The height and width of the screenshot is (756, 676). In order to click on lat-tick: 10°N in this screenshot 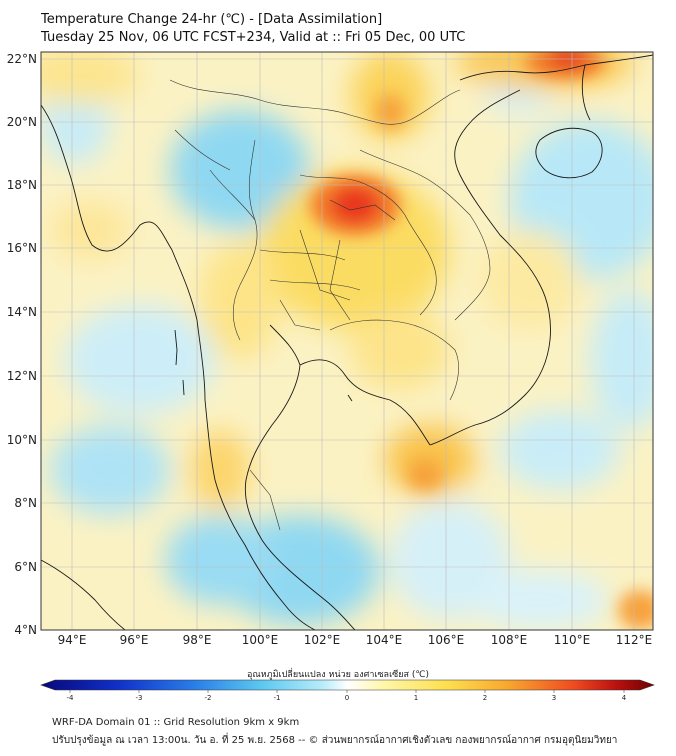, I will do `click(22, 440)`.